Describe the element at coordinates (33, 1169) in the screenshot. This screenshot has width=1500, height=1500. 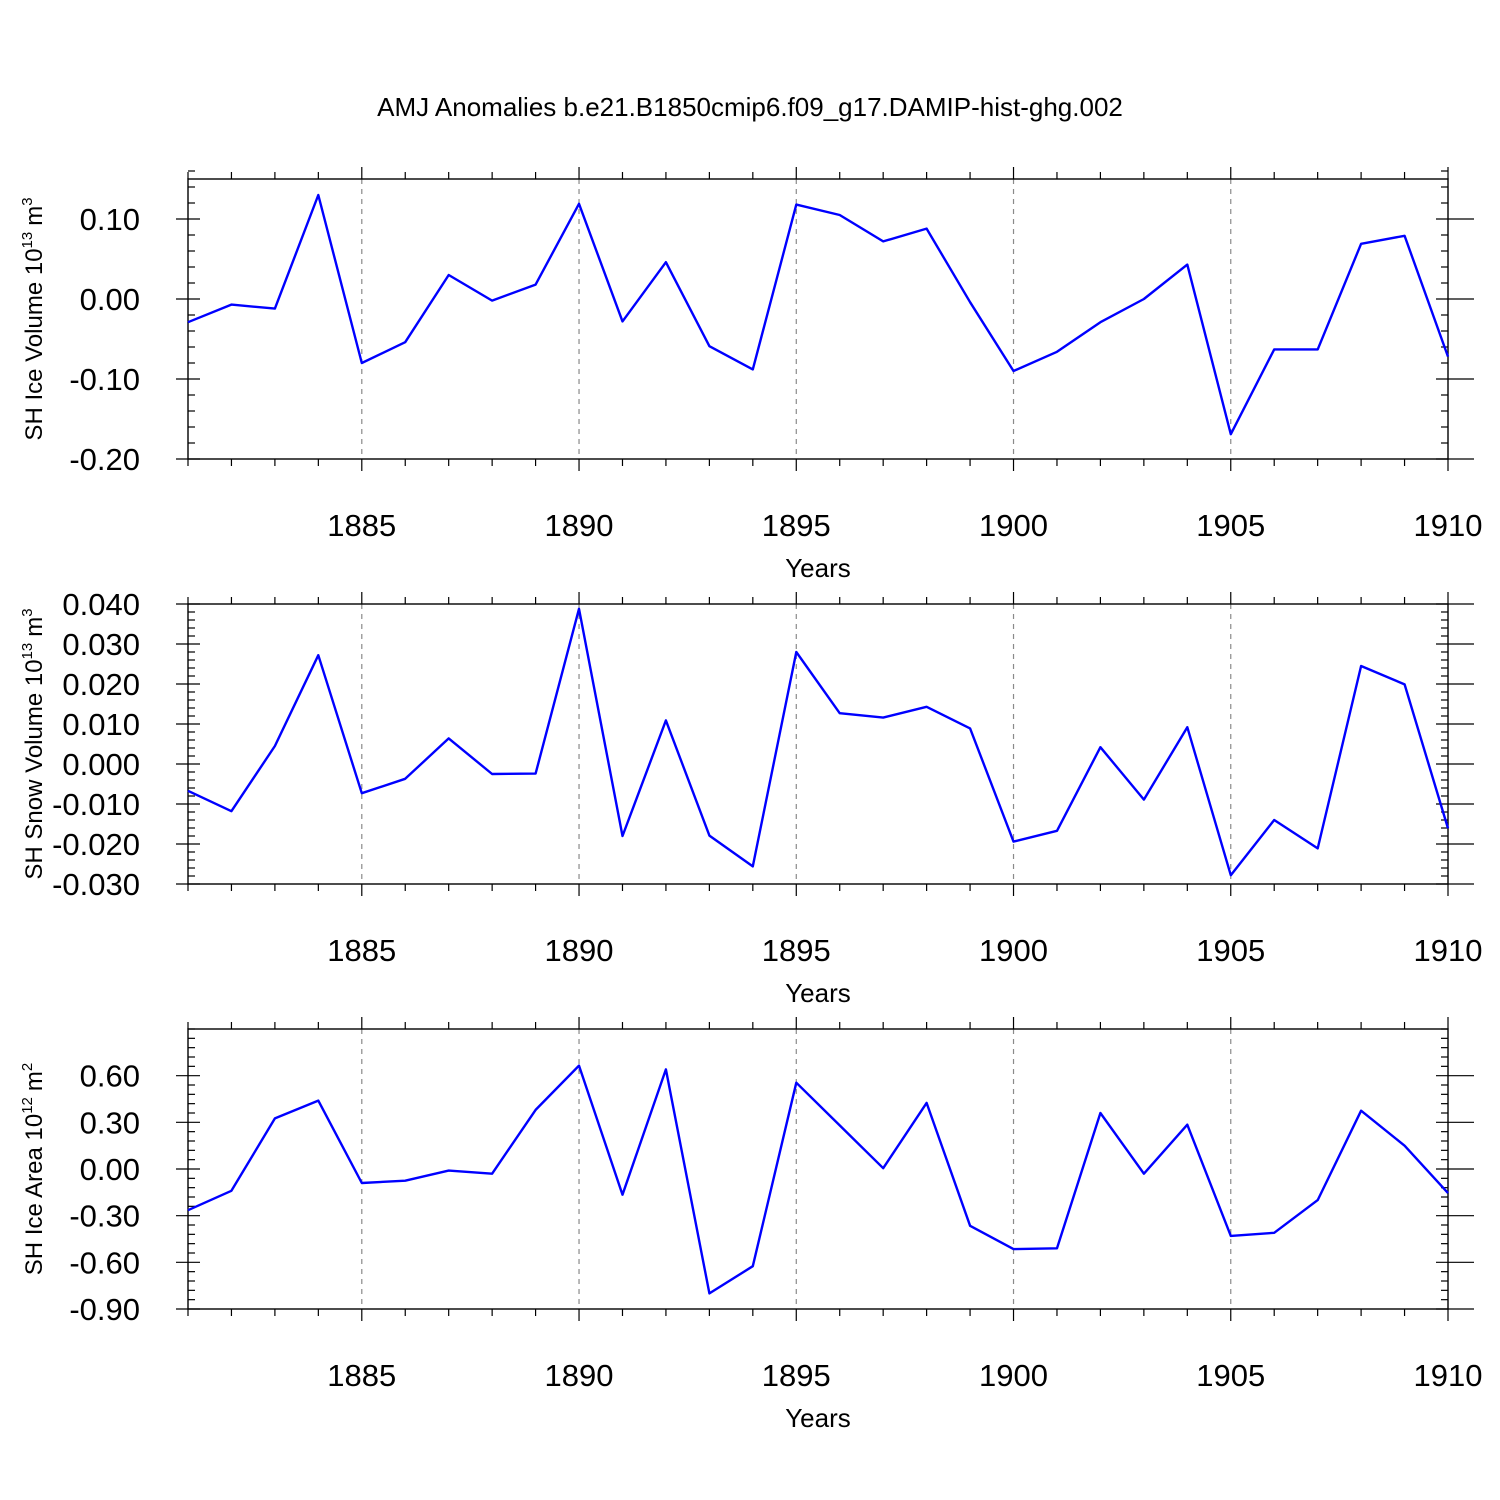
I see `y-axis-label: SH Ice Area 1012m2` at that location.